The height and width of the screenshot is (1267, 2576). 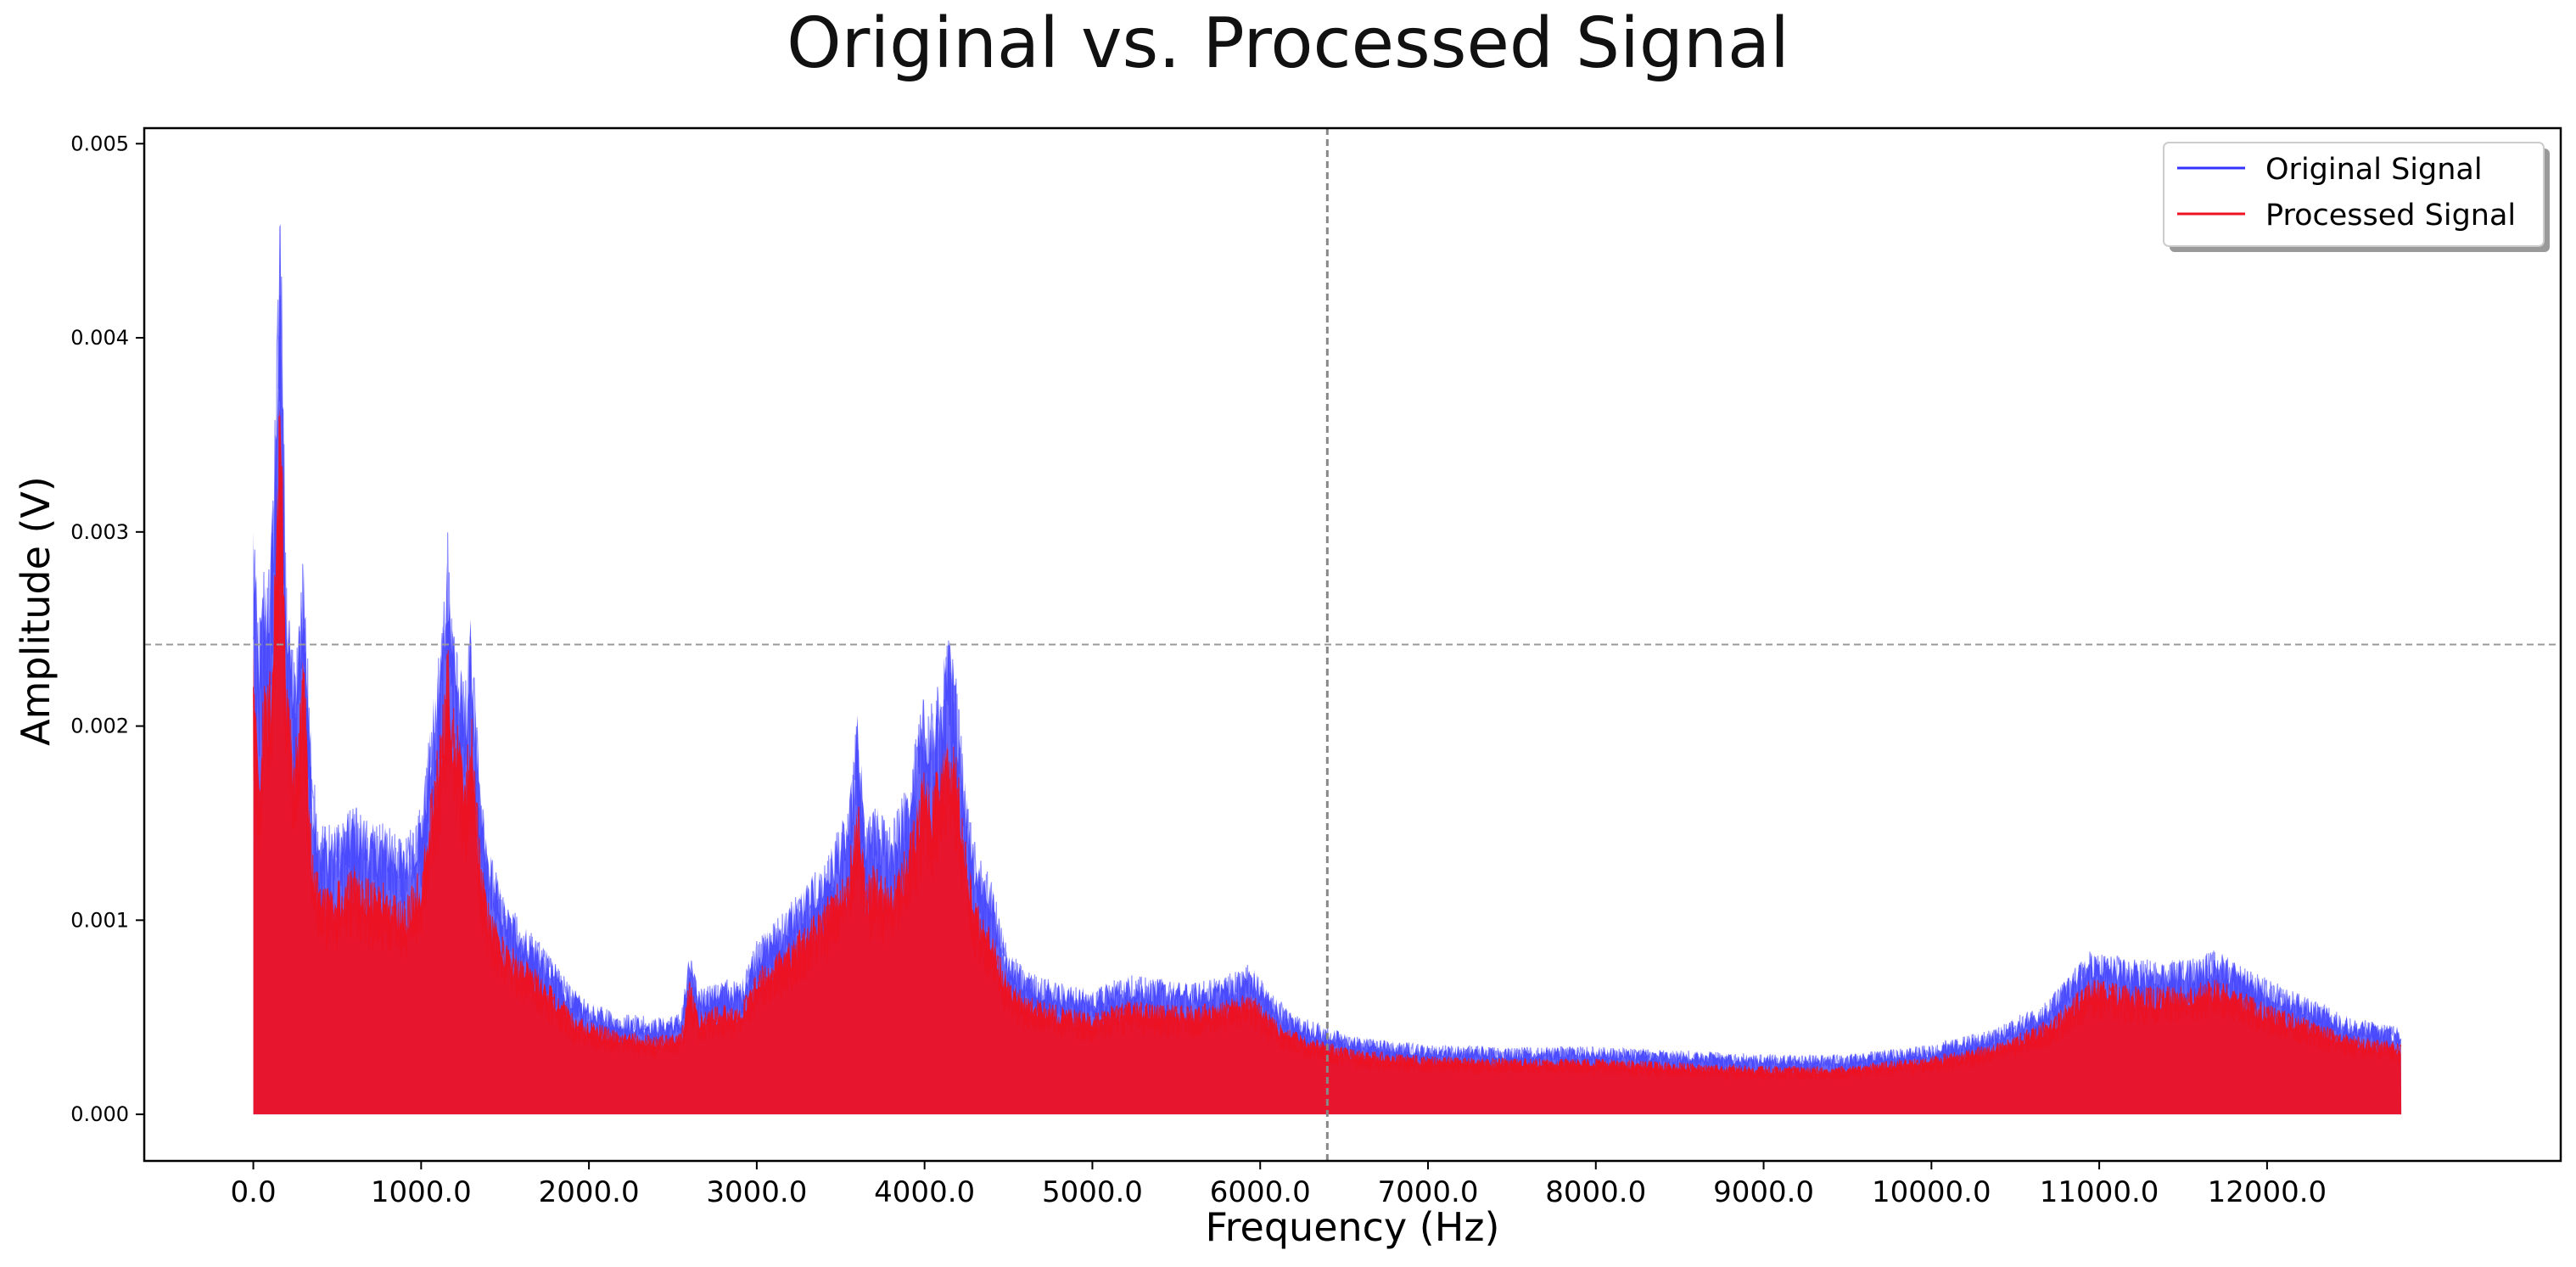 I want to click on legend: Original Signal Processed Signal, so click(x=2356, y=197).